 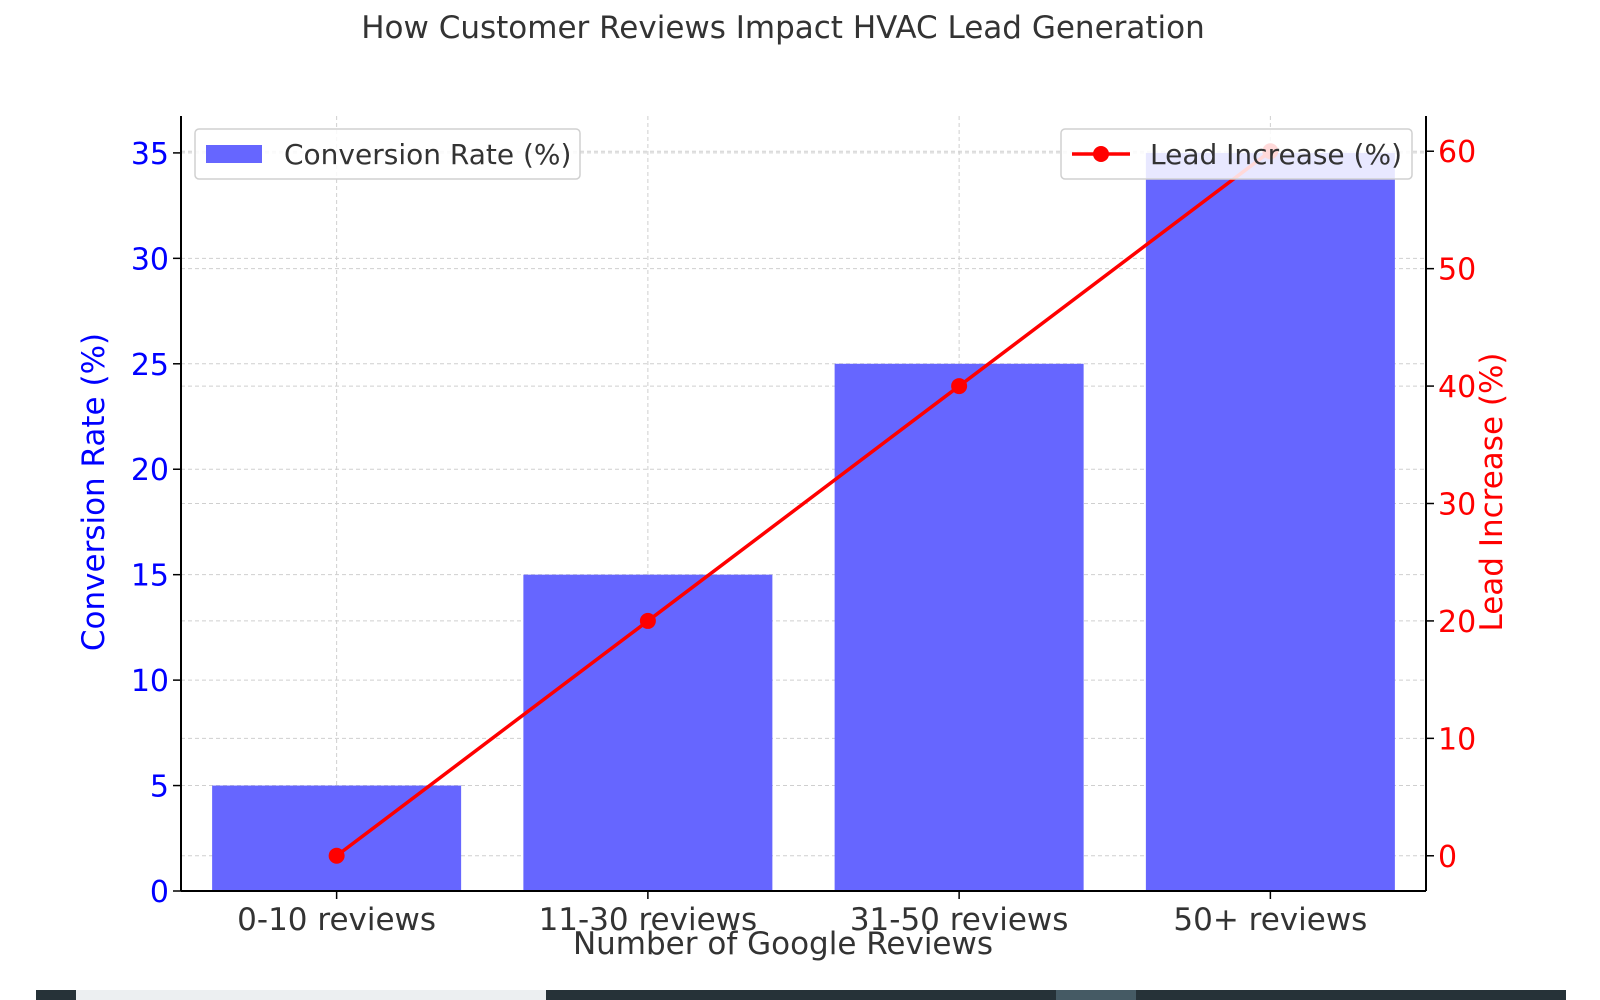 I want to click on right-tick-label: 10, so click(x=1457, y=739).